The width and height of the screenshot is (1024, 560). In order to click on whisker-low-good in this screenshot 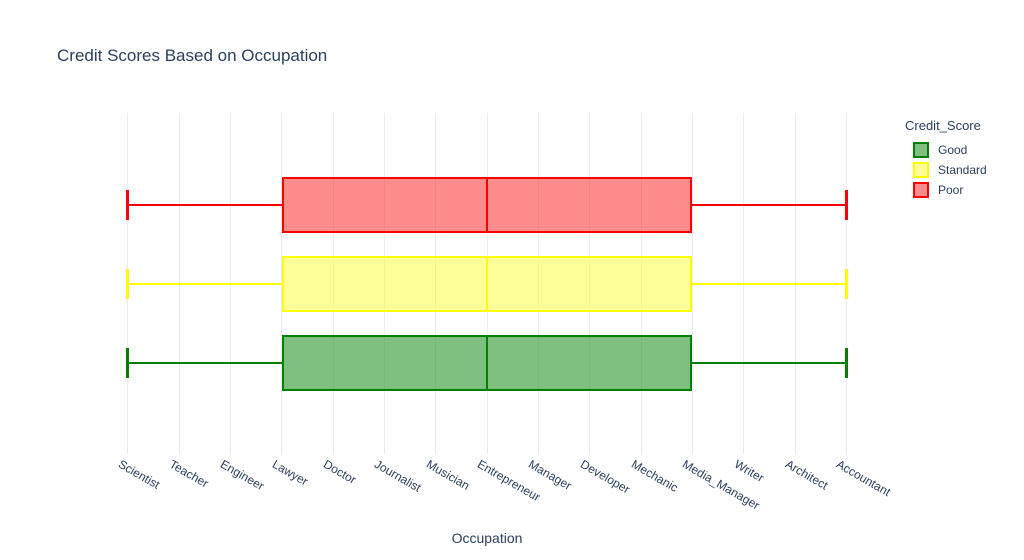, I will do `click(204, 363)`.